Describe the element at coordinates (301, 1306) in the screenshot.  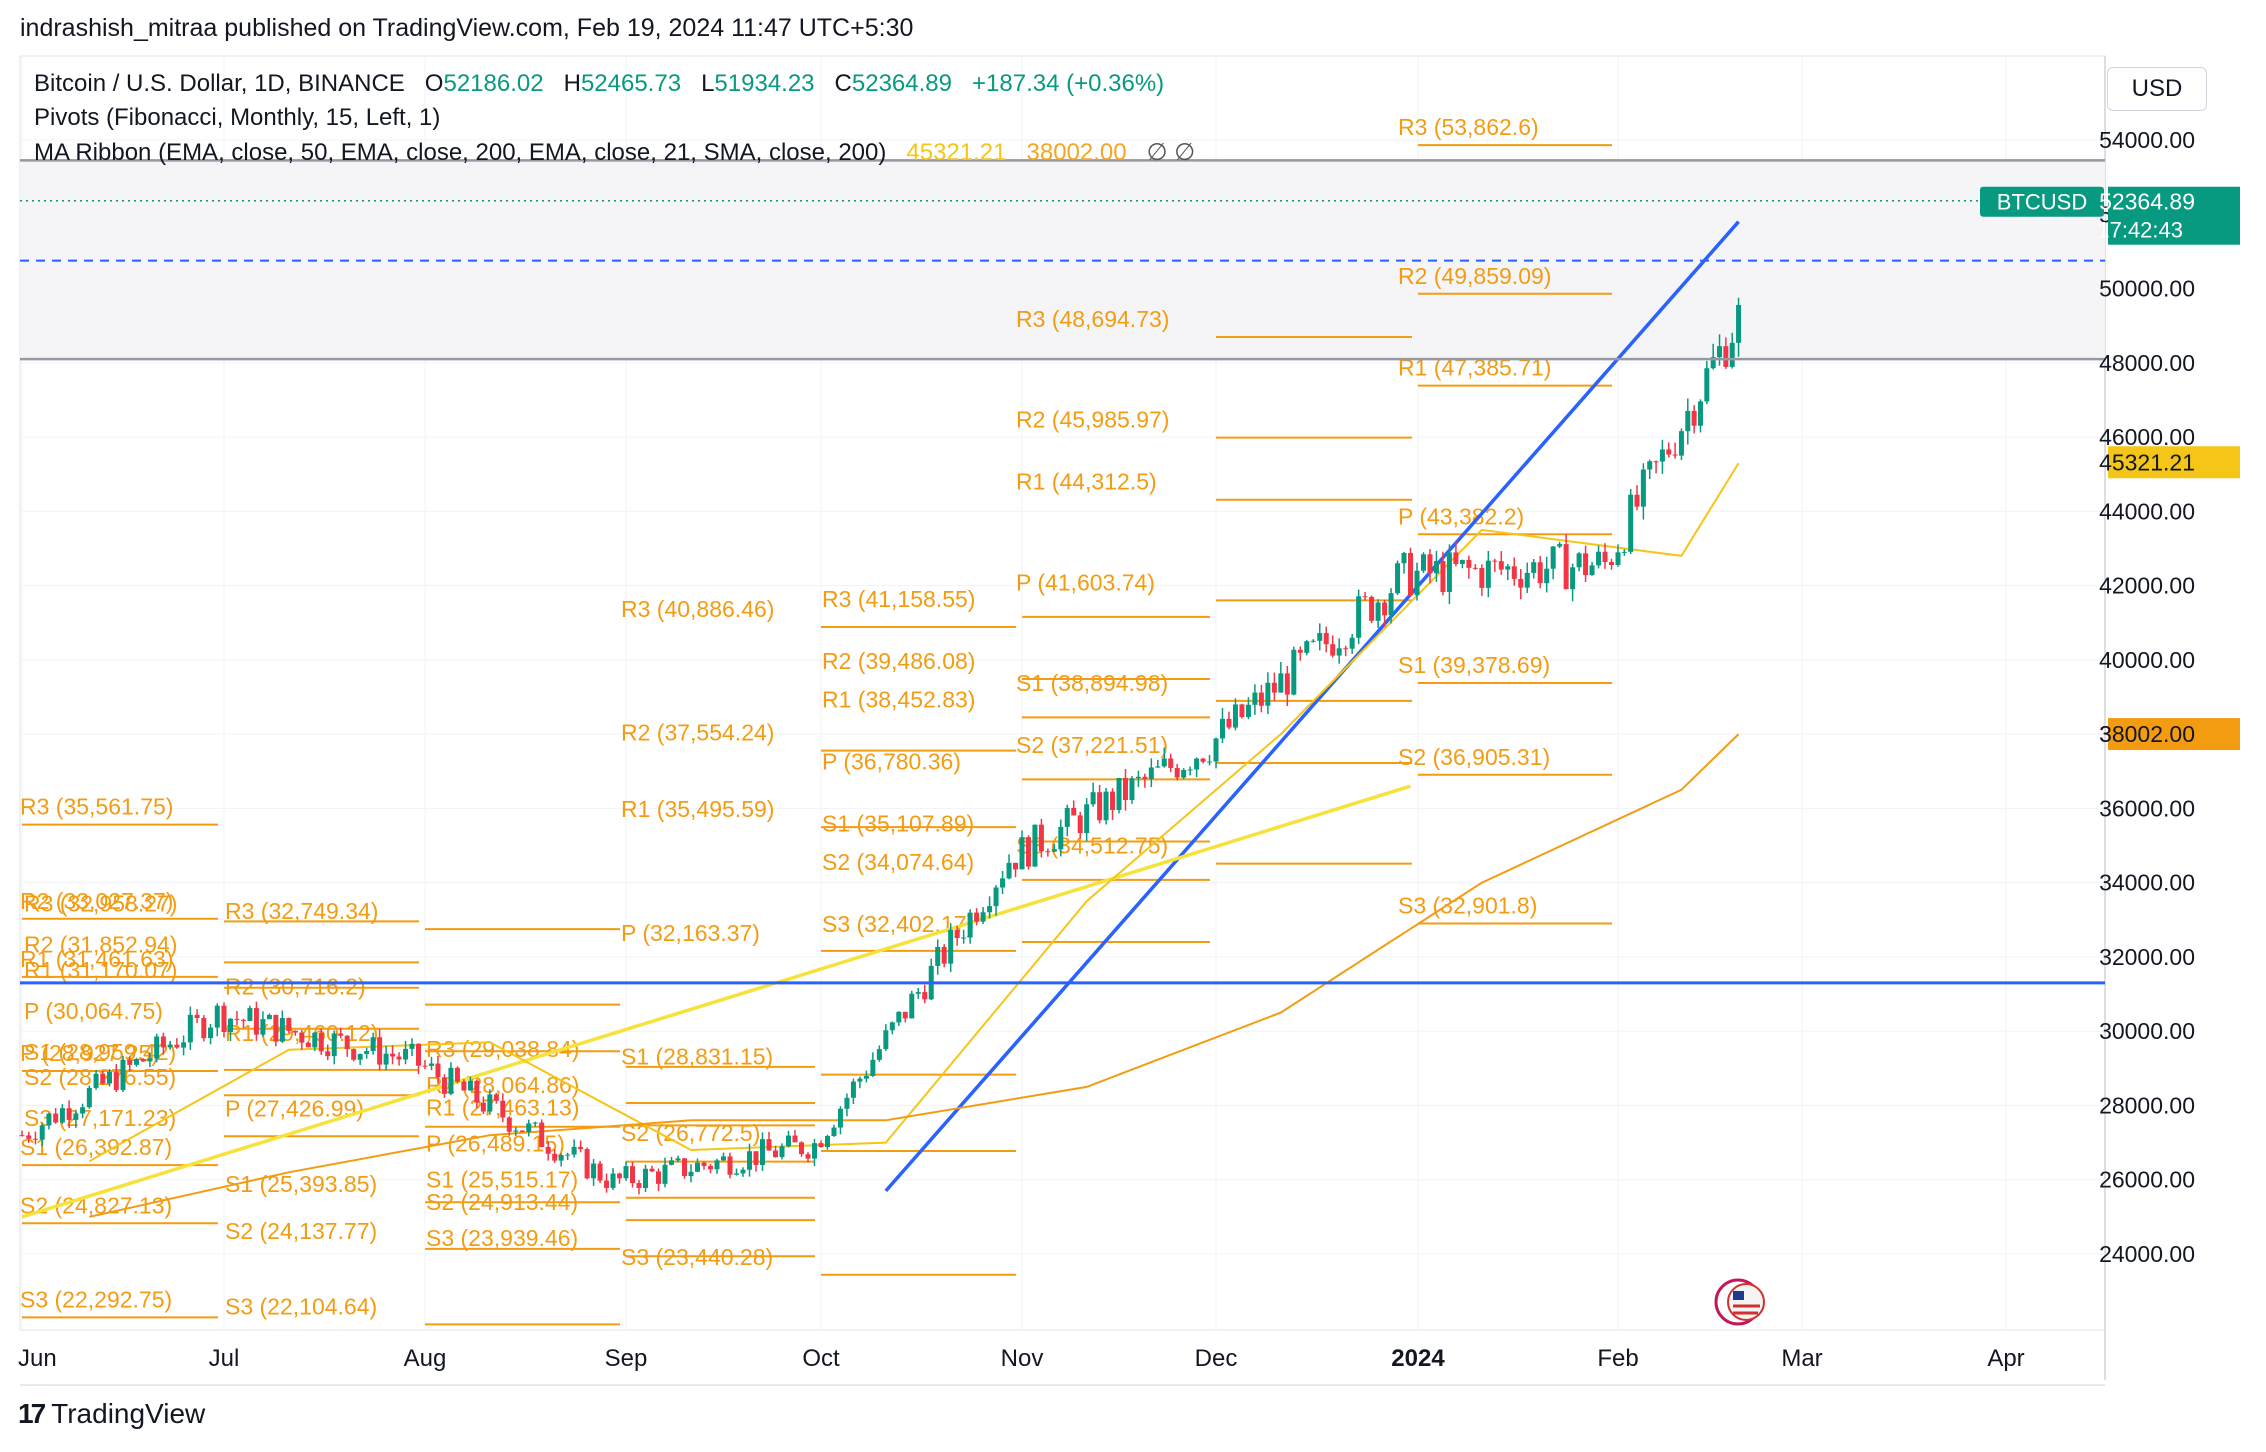
I see `pivot-label: S3 (22,104.64)` at that location.